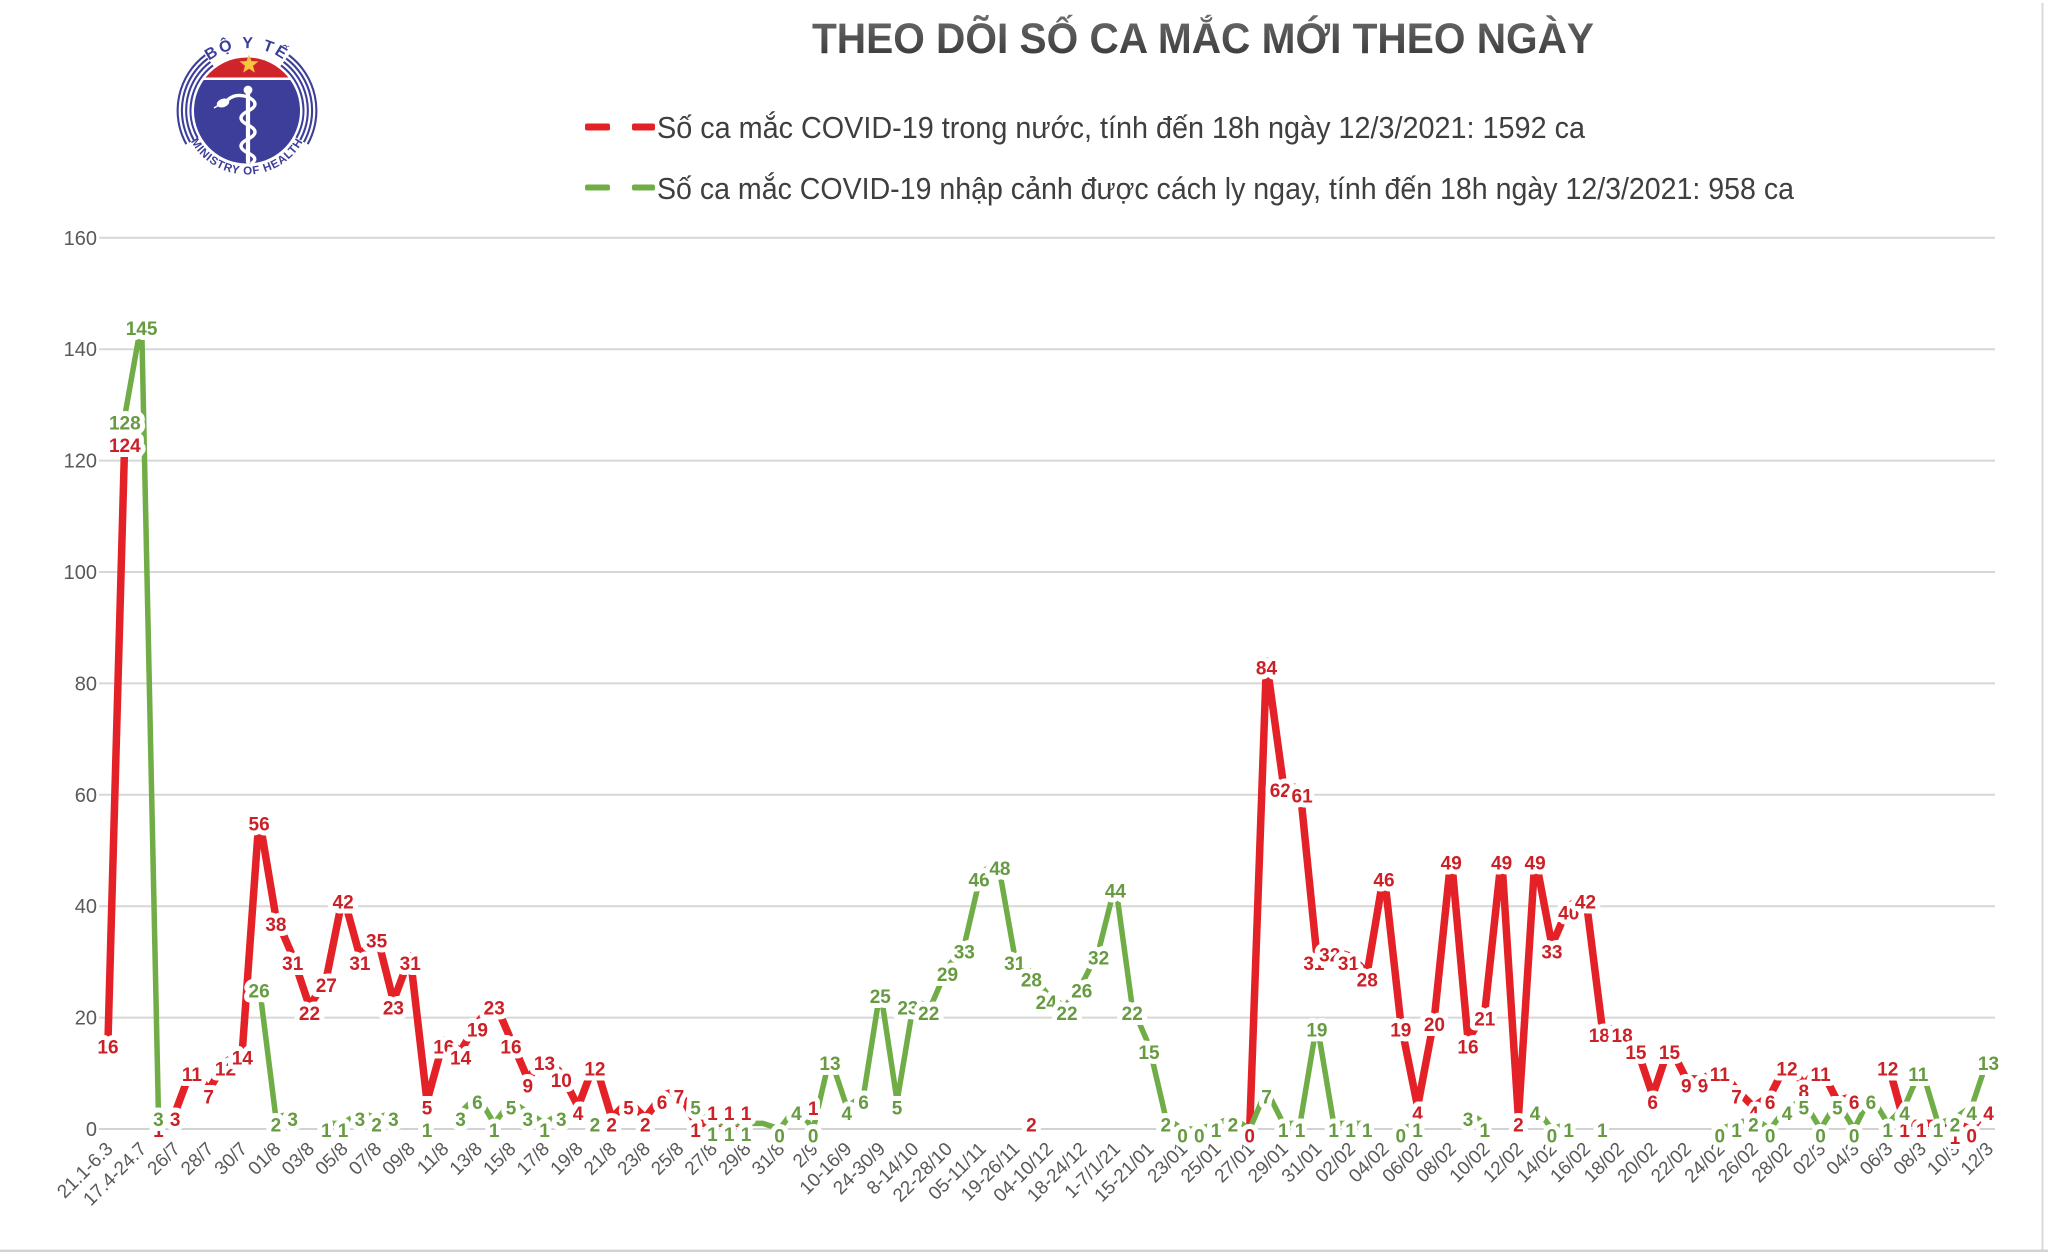 The image size is (2048, 1255). What do you see at coordinates (1329, 955) in the screenshot?
I see `svg-text: 32` at bounding box center [1329, 955].